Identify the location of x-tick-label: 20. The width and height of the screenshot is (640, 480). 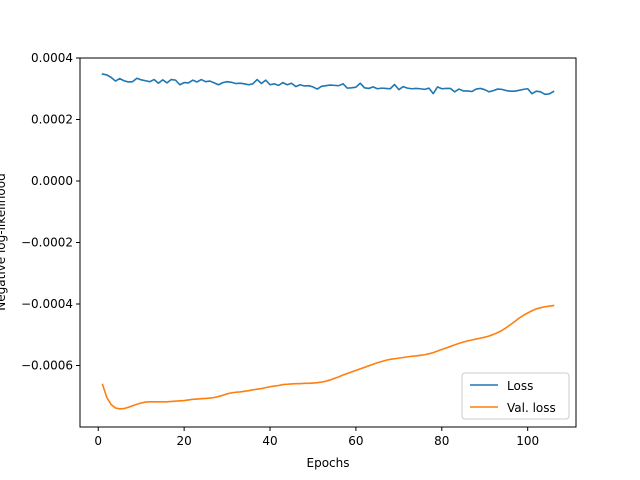
(183, 441).